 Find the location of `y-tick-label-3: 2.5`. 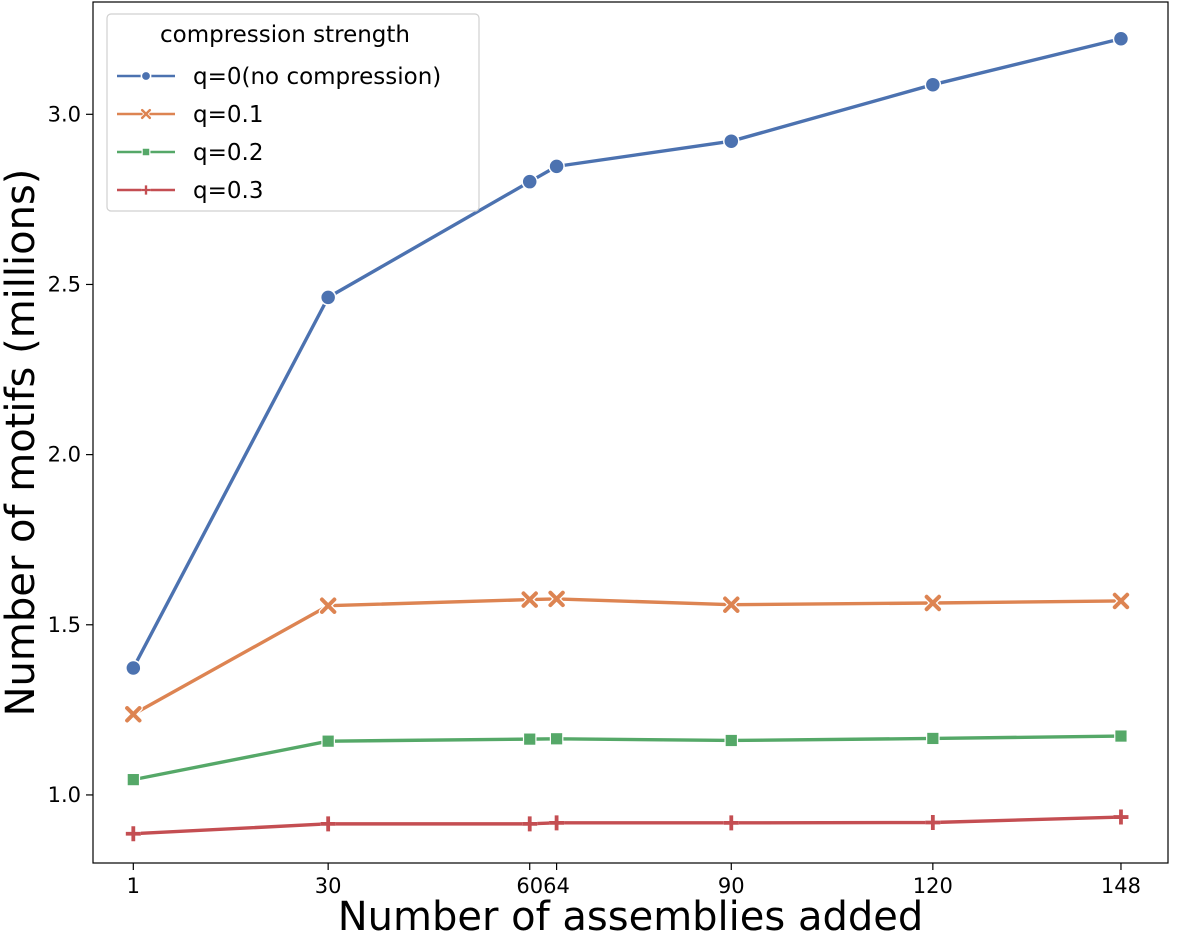

y-tick-label-3: 2.5 is located at coordinates (64, 284).